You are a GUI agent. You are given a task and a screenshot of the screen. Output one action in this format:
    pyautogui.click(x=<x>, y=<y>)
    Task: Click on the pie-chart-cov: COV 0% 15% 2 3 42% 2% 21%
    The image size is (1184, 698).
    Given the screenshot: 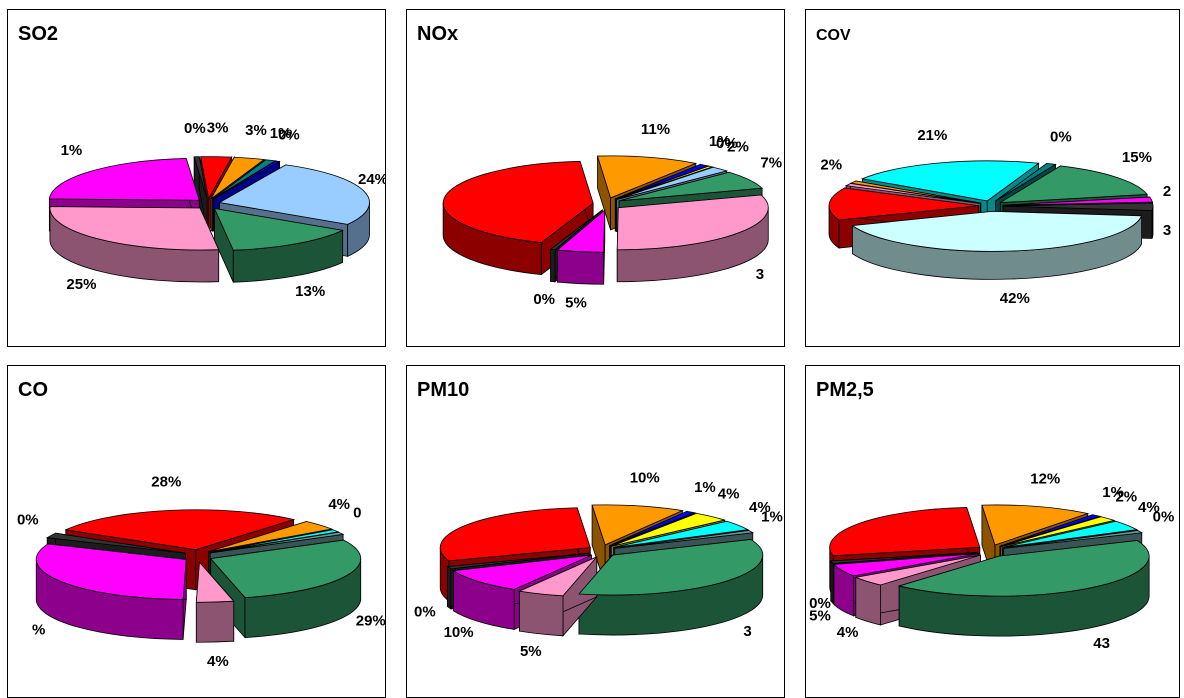 What is the action you would take?
    pyautogui.click(x=993, y=167)
    